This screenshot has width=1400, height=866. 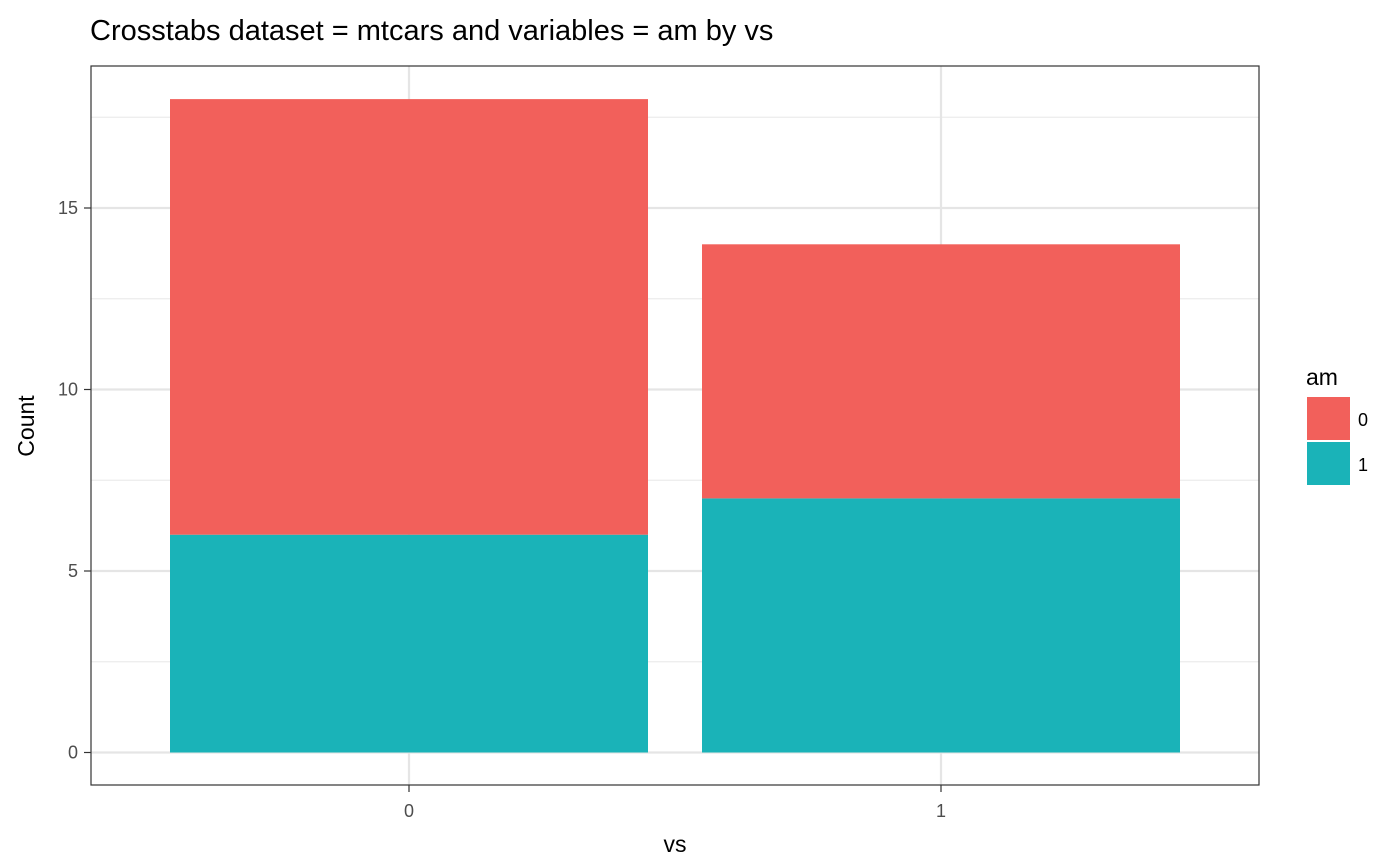 What do you see at coordinates (1322, 377) in the screenshot?
I see `legend-title: am` at bounding box center [1322, 377].